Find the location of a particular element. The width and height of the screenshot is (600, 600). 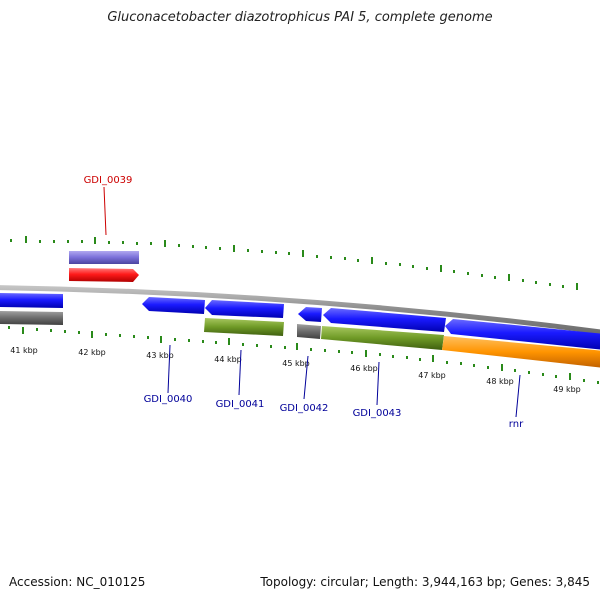

scale-label: 43 kbp is located at coordinates (160, 355).